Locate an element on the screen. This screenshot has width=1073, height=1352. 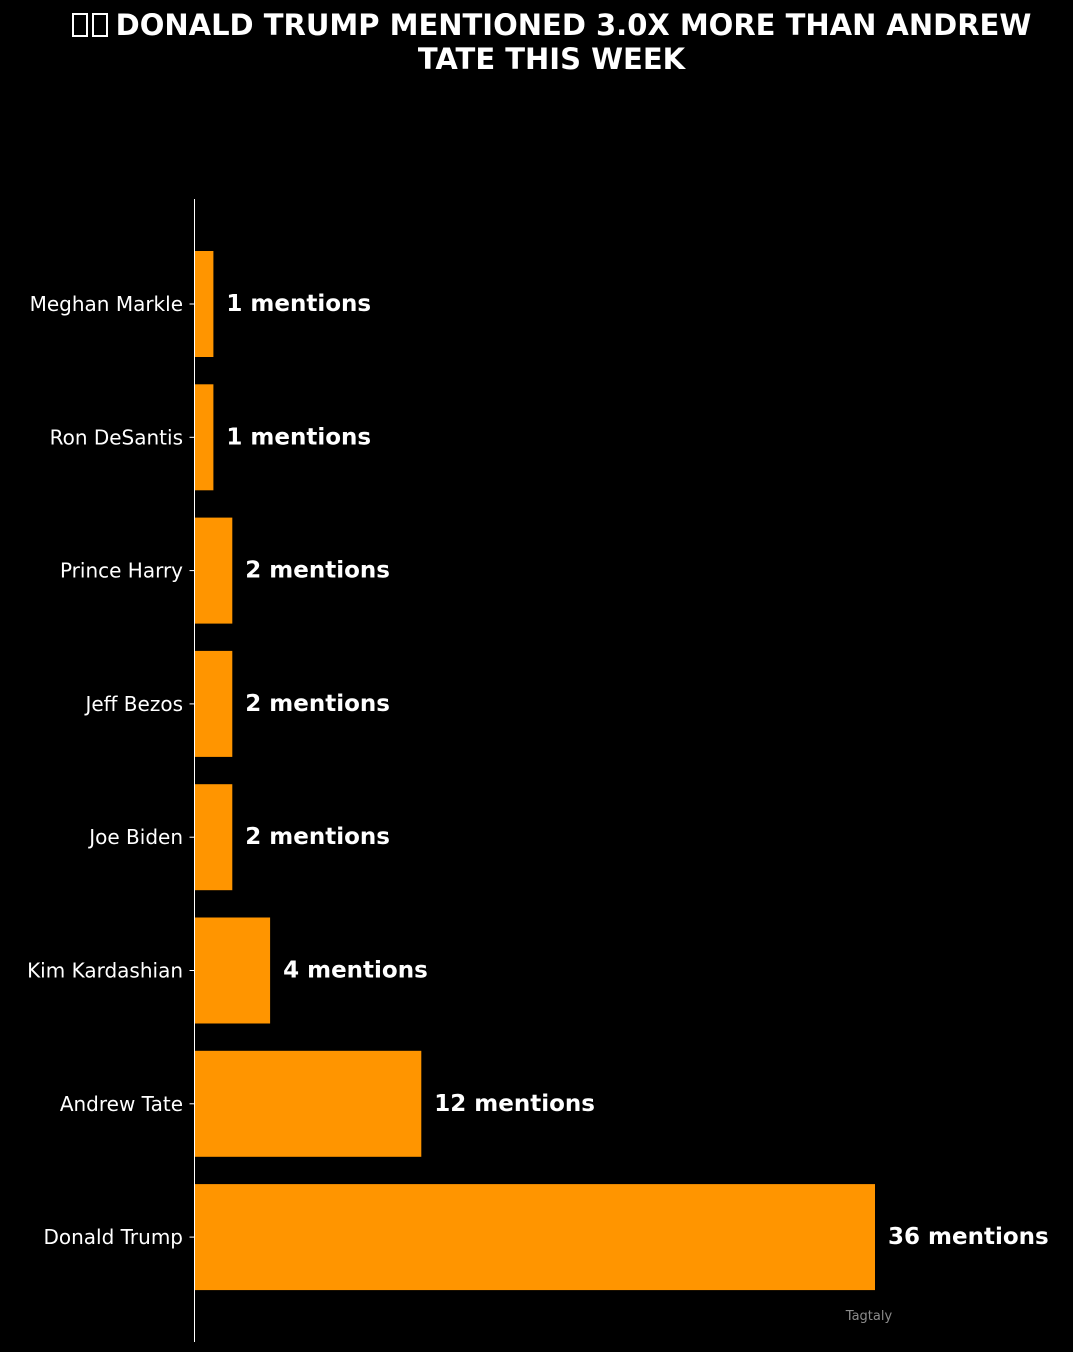
bar-jeff-bezos is located at coordinates (213, 703).